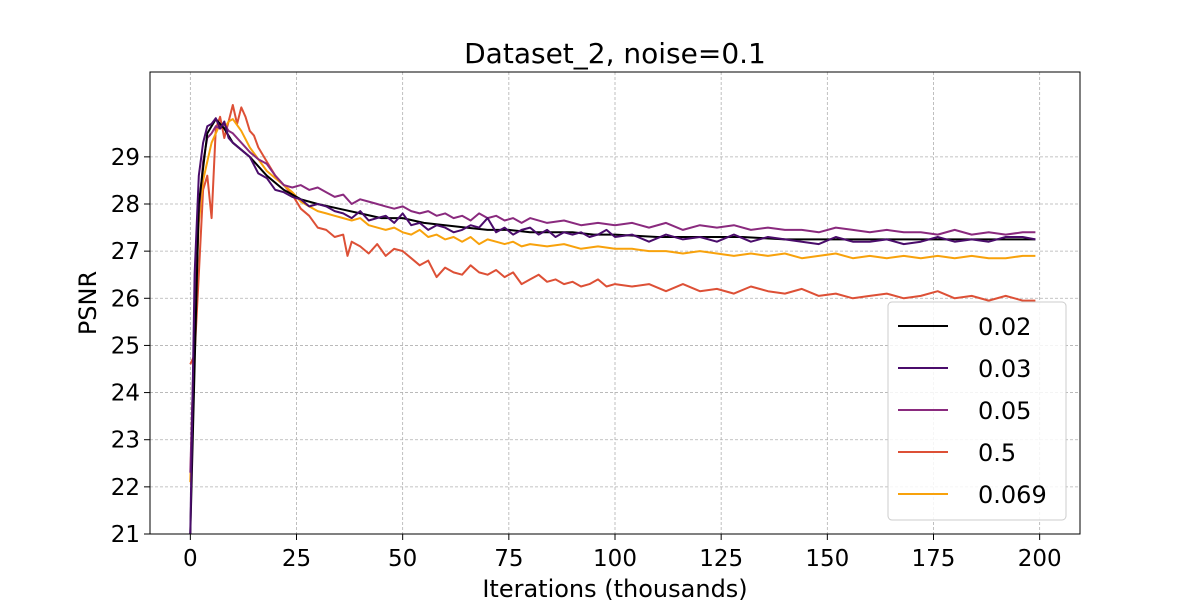 This screenshot has height=600, width=1200. I want to click on x-axis-label: Iterations (thousands), so click(614, 587).